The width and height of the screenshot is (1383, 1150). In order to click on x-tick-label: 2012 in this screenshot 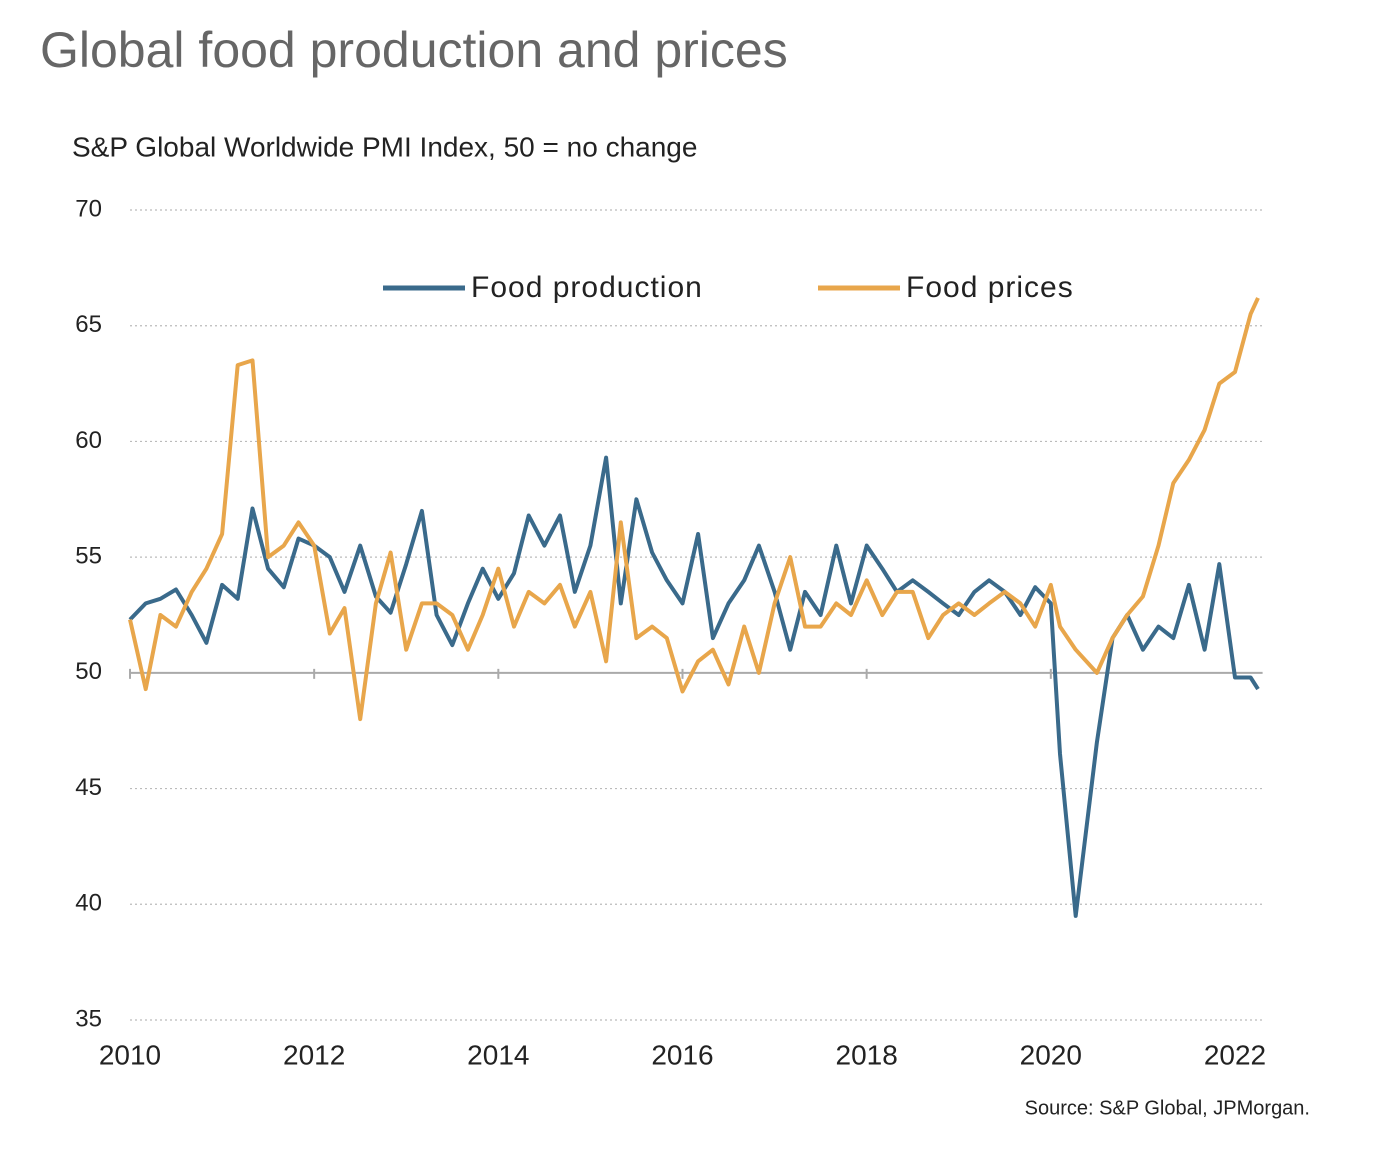, I will do `click(314, 1054)`.